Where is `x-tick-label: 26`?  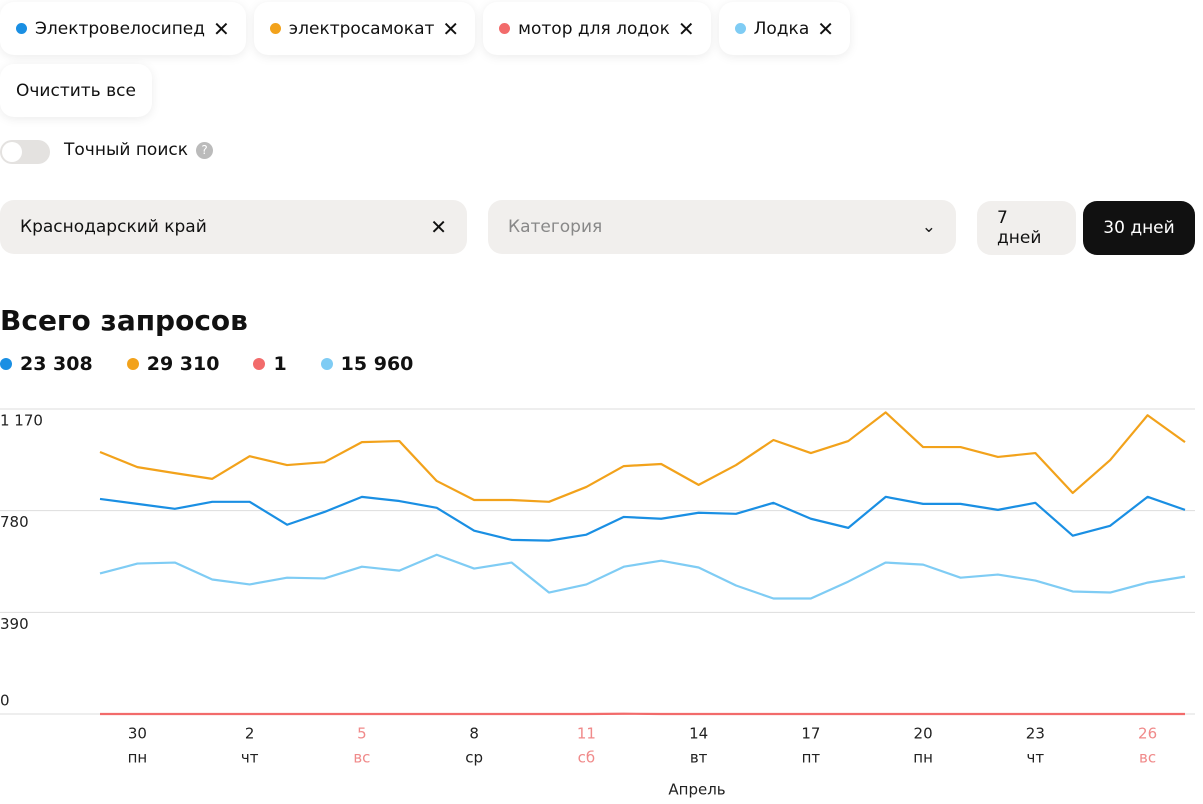 x-tick-label: 26 is located at coordinates (1147, 734).